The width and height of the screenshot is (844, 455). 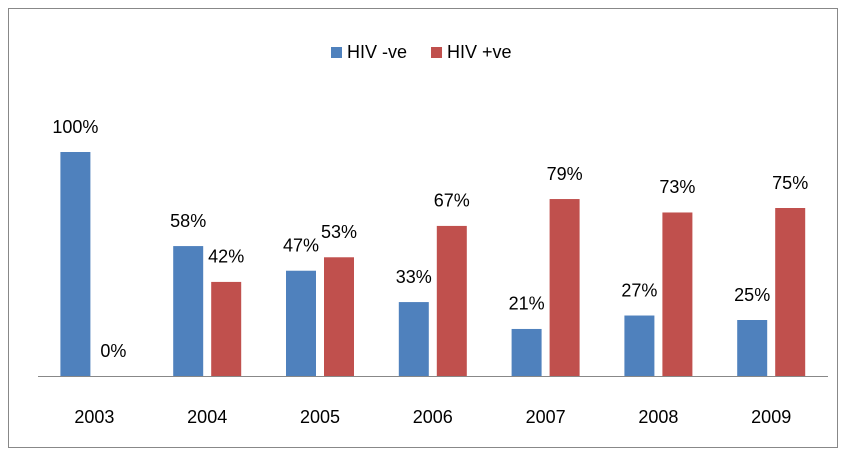 I want to click on data-label: 33%, so click(x=414, y=277).